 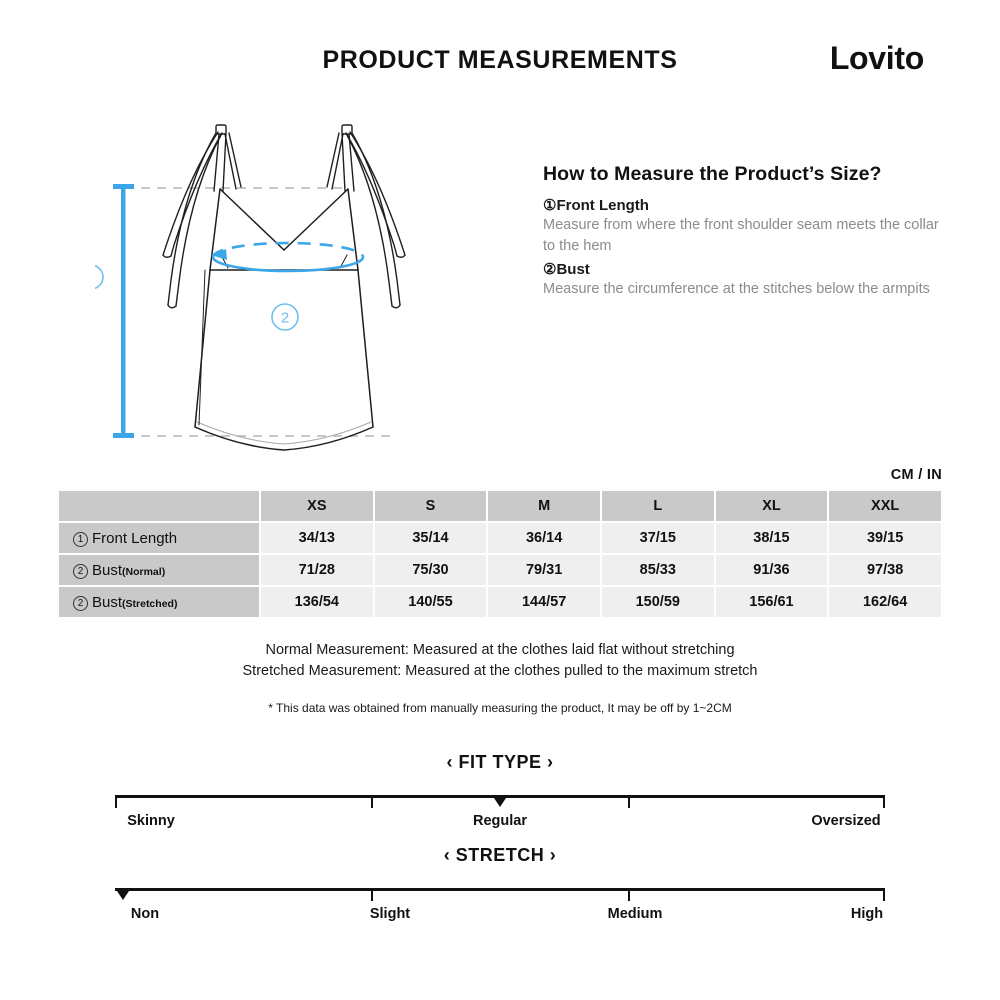 What do you see at coordinates (151, 821) in the screenshot?
I see `fit-type-label-skinny: Skinny` at bounding box center [151, 821].